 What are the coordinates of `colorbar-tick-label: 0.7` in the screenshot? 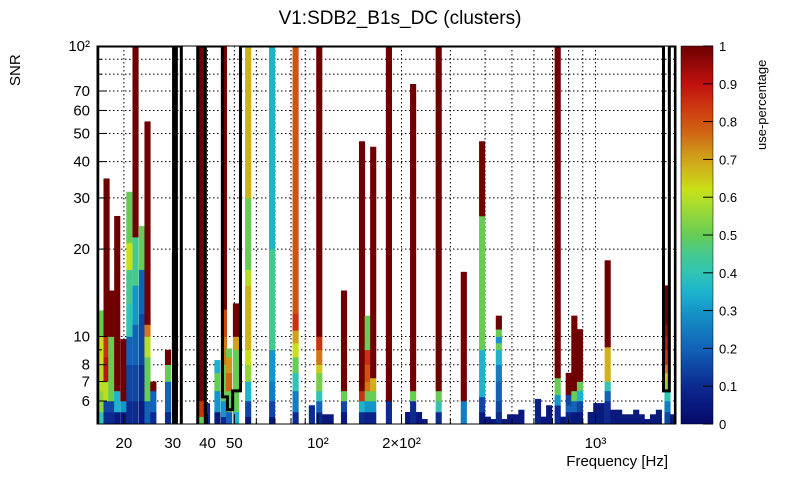 It's located at (728, 159).